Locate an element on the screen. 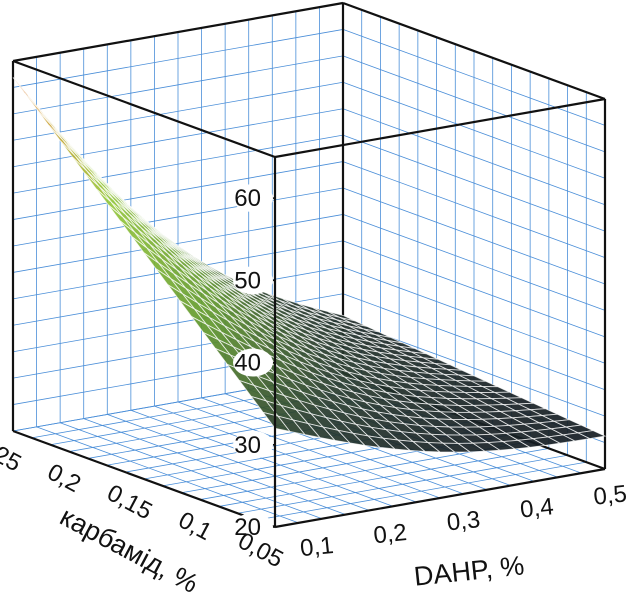 This screenshot has width=640, height=605. x-tick-label: 0,4 is located at coordinates (537, 508).